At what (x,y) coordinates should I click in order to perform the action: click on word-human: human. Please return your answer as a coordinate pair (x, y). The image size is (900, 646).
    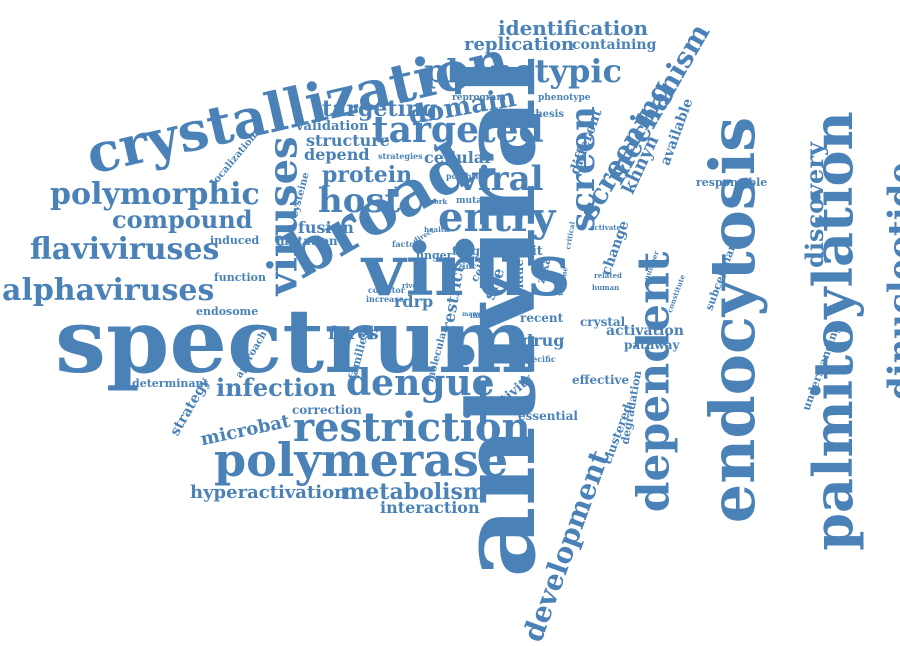
    Looking at the image, I should click on (606, 287).